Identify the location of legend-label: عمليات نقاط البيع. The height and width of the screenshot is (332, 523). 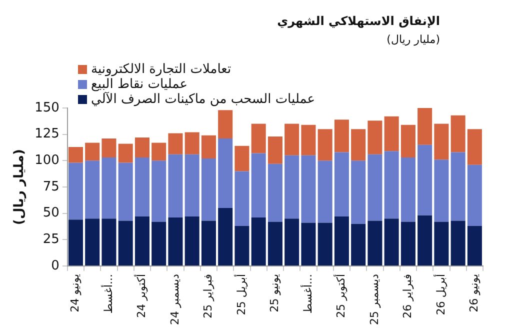
(139, 84).